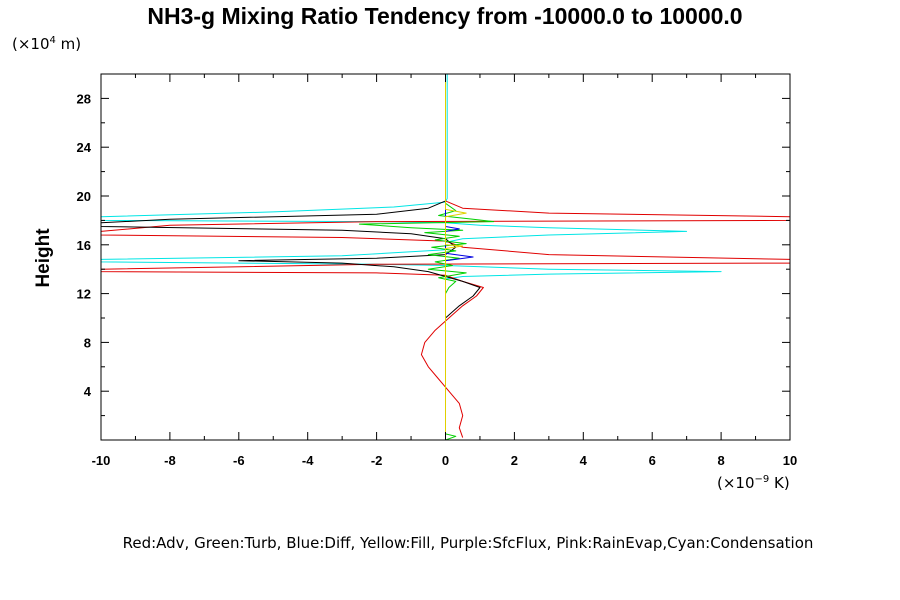  I want to click on x-tick-label: -10, so click(101, 460).